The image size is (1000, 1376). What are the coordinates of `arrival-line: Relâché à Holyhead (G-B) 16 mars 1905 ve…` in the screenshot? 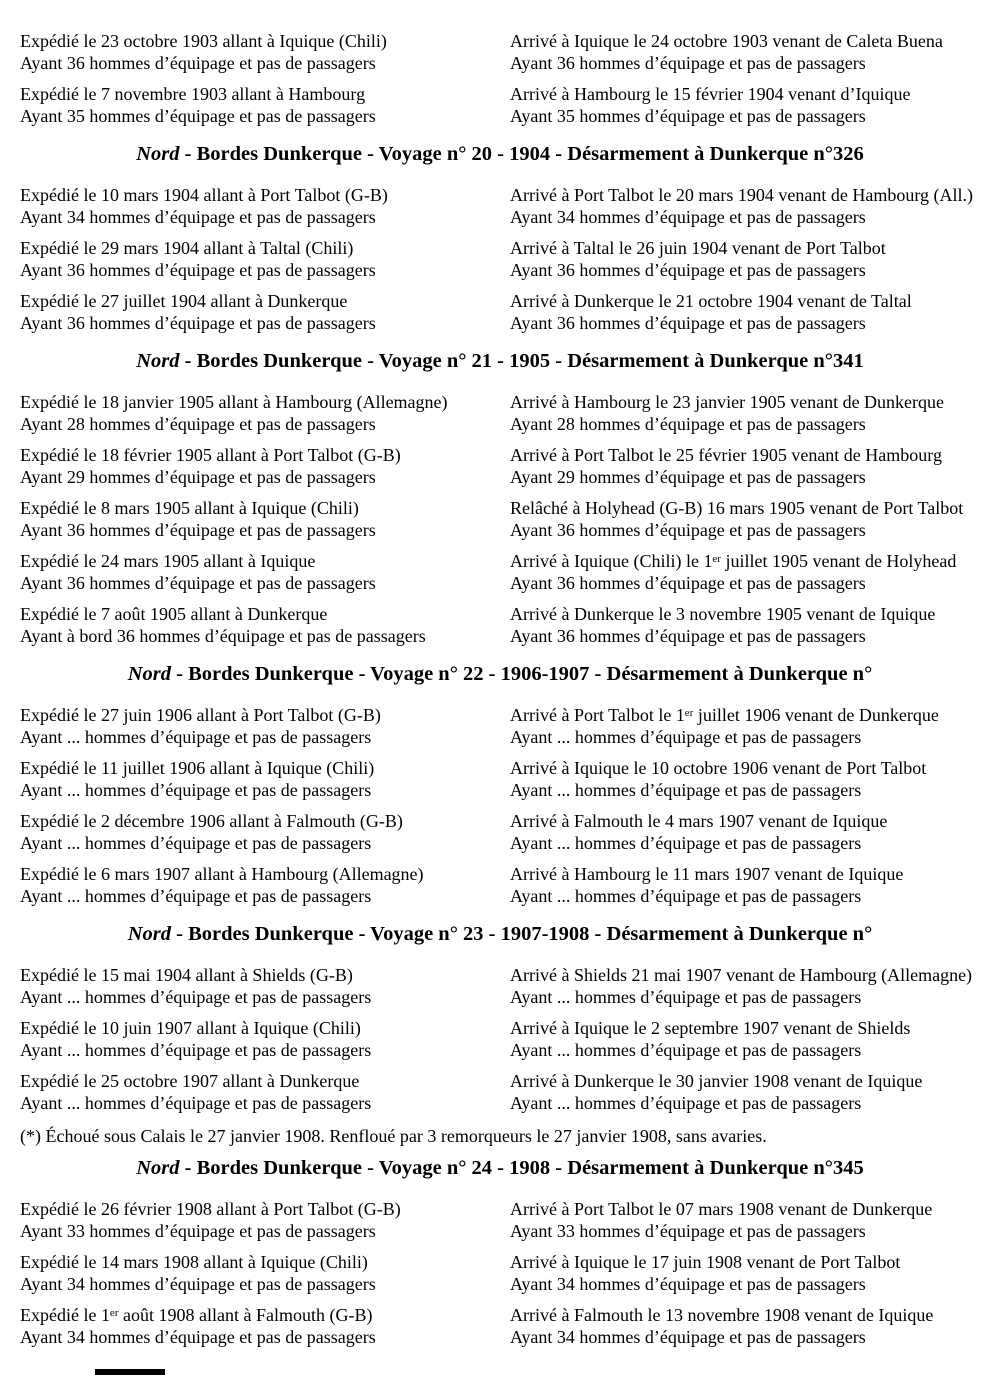 It's located at (737, 508).